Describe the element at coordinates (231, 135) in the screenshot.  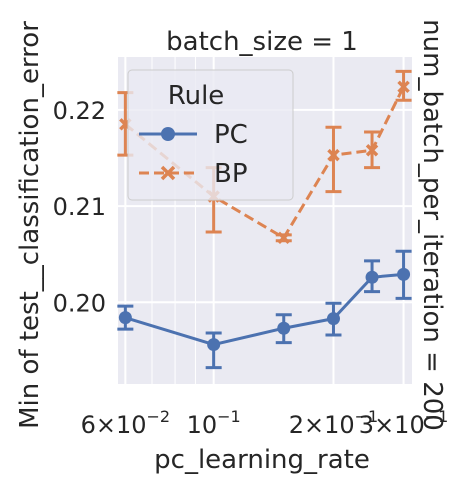
I see `legend-pc-label: PC` at that location.